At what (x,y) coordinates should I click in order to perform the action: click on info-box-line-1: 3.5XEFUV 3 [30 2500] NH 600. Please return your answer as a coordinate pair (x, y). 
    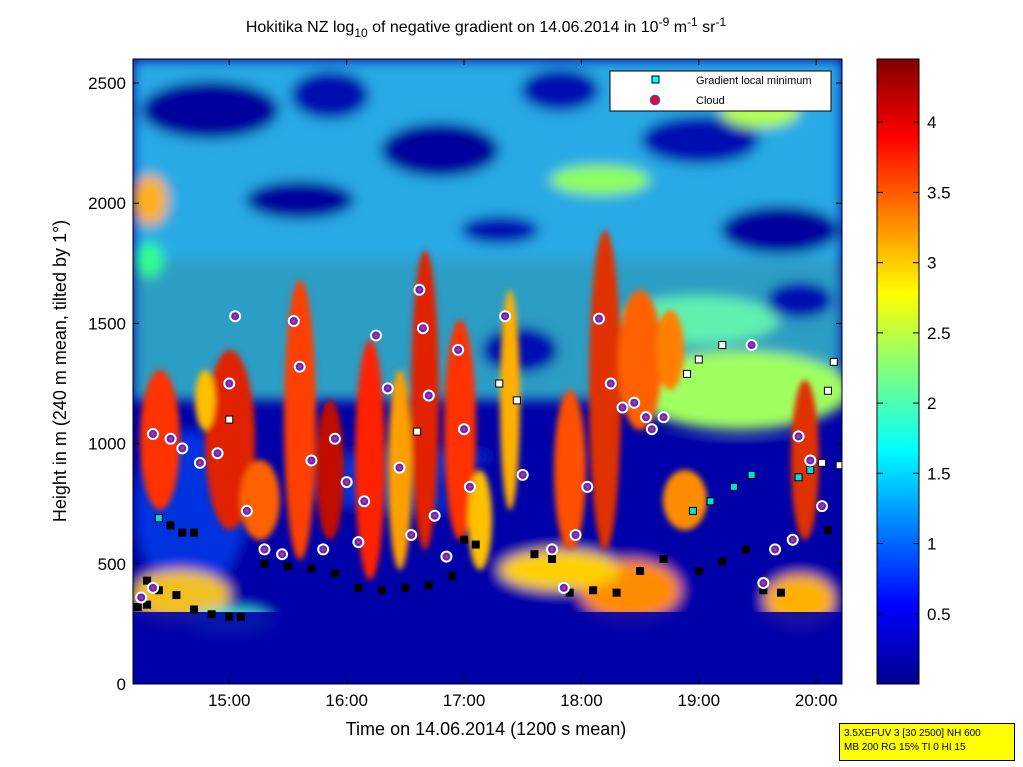
    Looking at the image, I should click on (912, 733).